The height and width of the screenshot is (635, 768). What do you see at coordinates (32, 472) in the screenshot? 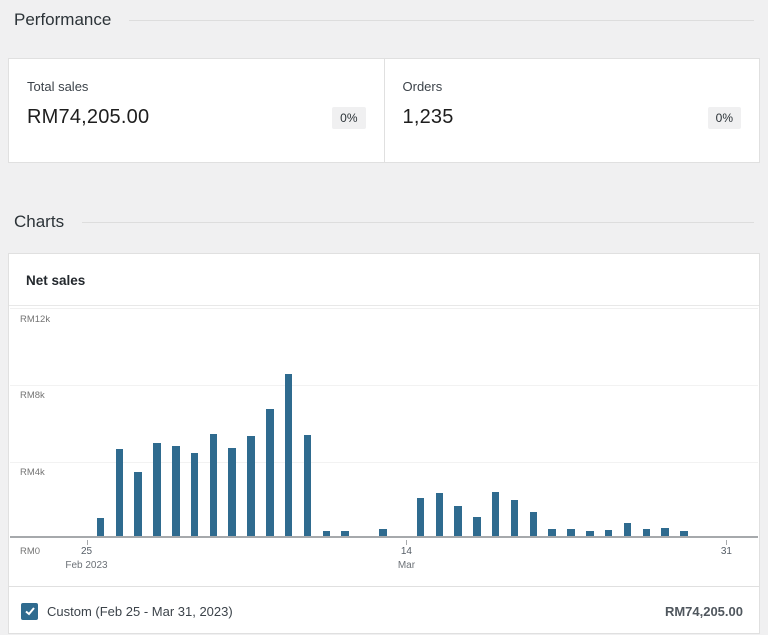
I see `y-axis-label: RM4k` at bounding box center [32, 472].